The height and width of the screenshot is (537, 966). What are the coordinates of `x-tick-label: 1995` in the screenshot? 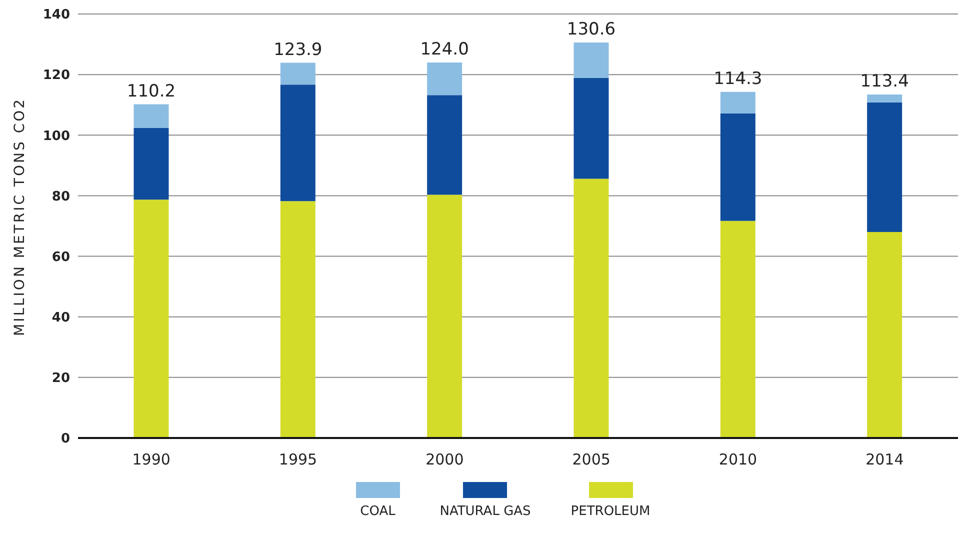 It's located at (298, 459).